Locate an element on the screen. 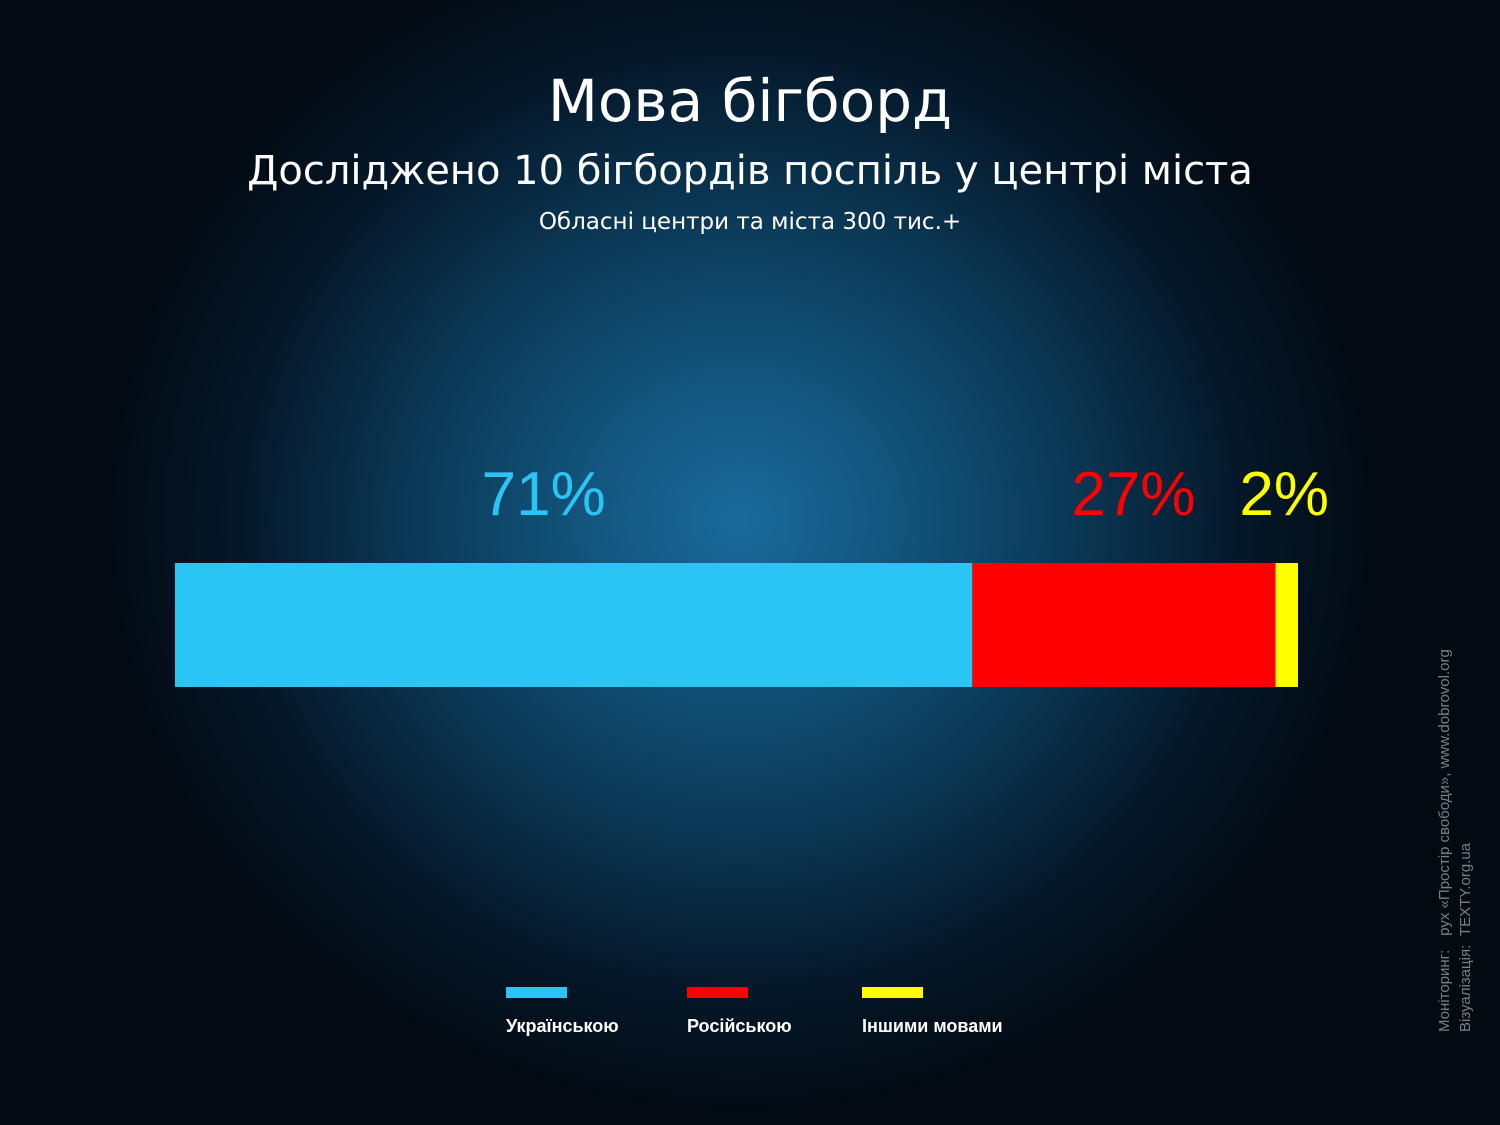  credit-monitoring-label: Моніторинг: is located at coordinates (1444, 990).